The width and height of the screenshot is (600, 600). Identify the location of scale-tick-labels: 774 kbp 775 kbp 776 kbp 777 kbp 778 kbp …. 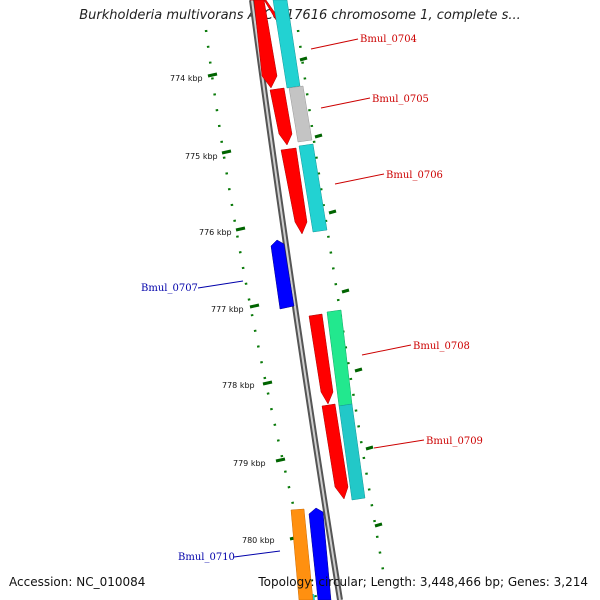
(222, 309).